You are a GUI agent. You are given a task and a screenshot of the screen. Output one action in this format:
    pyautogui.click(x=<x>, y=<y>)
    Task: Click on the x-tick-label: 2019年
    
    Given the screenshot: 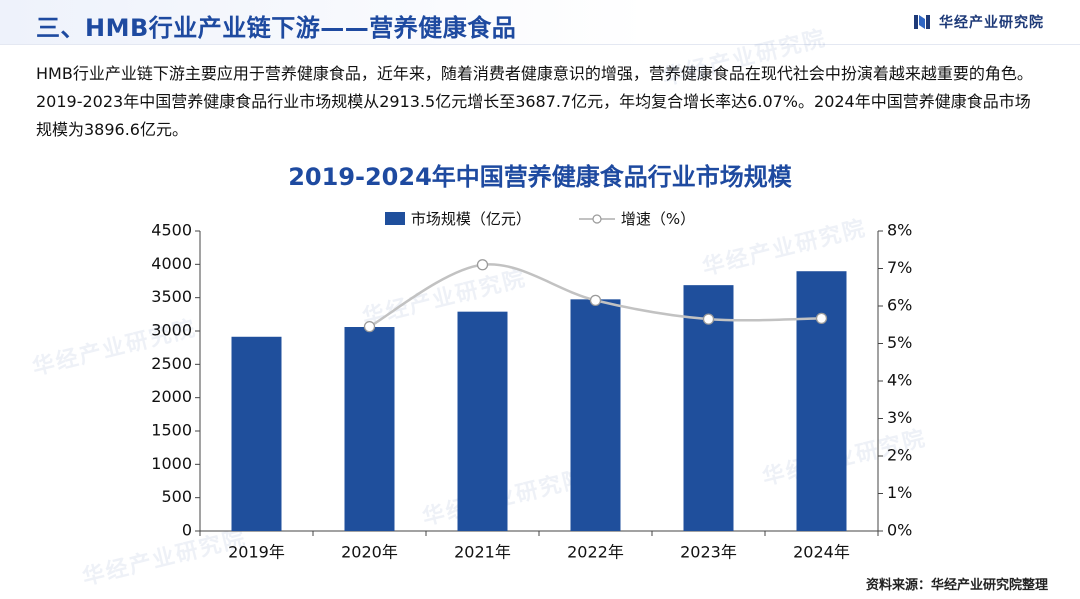 What is the action you would take?
    pyautogui.click(x=256, y=552)
    